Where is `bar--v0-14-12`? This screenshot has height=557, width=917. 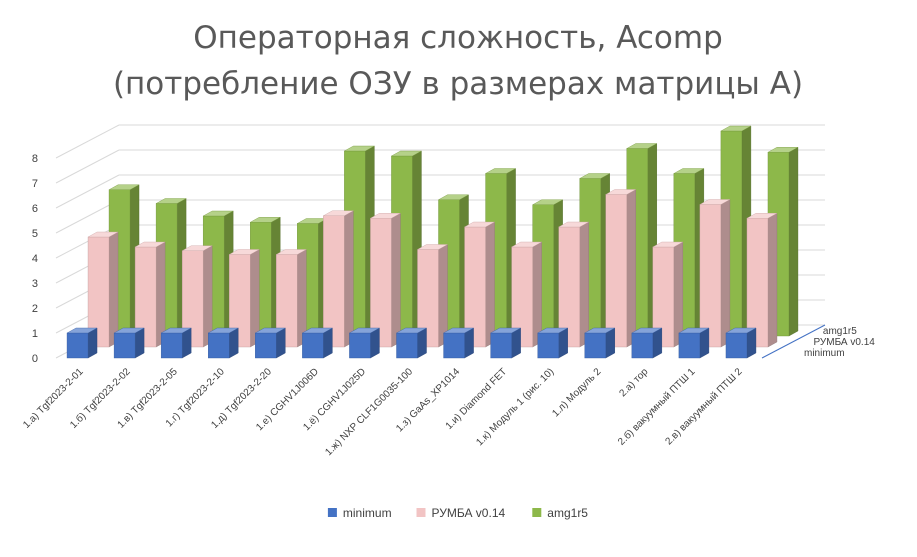
bar--v0-14-12 is located at coordinates (620, 268).